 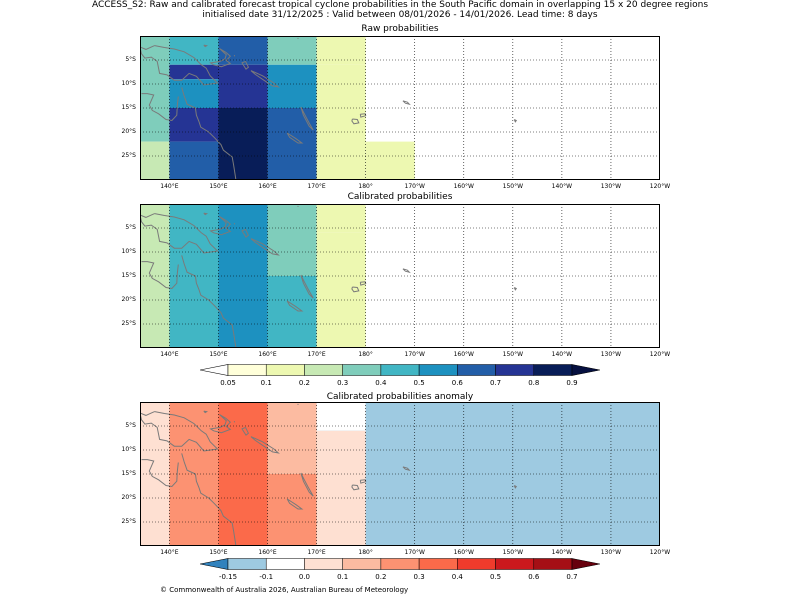 What do you see at coordinates (128, 473) in the screenshot?
I see `anom-map-lat-label: 15°S` at bounding box center [128, 473].